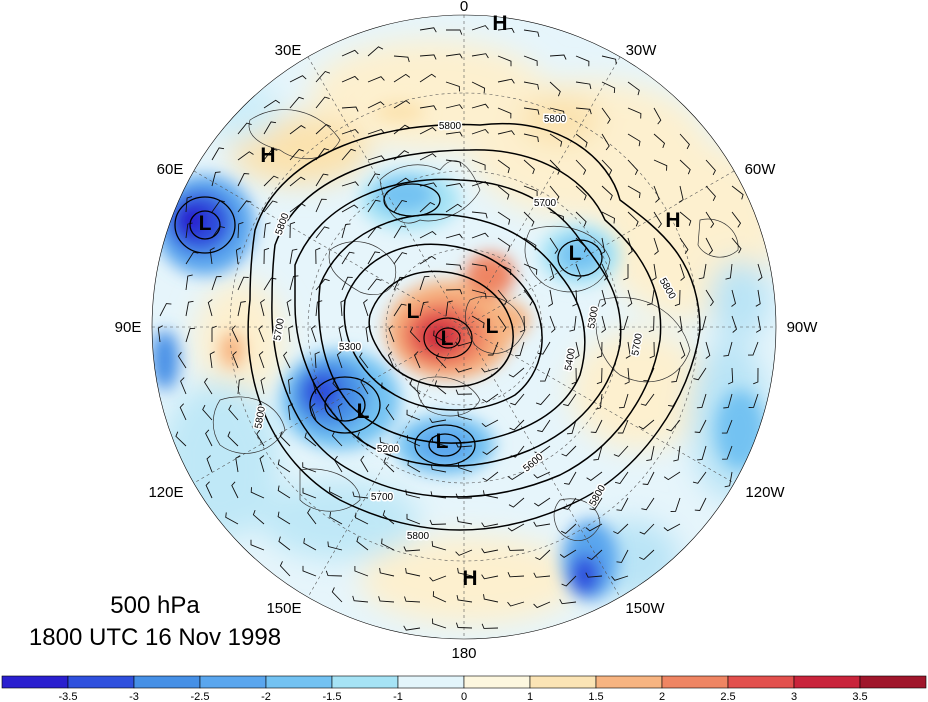 The image size is (928, 702). Describe the element at coordinates (418, 536) in the screenshot. I see `contour-label: 5800` at that location.